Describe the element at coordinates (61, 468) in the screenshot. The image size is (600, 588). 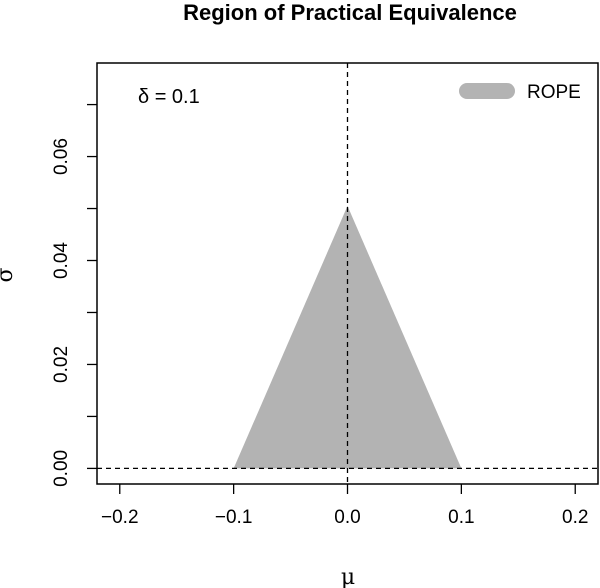
I see `y-tick-label: 0.00` at that location.